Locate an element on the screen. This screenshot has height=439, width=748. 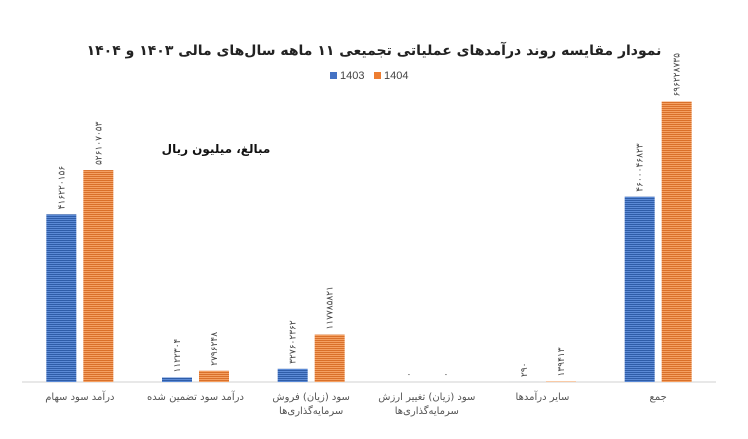
data-label-1403-4: ۲۹۰ is located at coordinates (525, 369).